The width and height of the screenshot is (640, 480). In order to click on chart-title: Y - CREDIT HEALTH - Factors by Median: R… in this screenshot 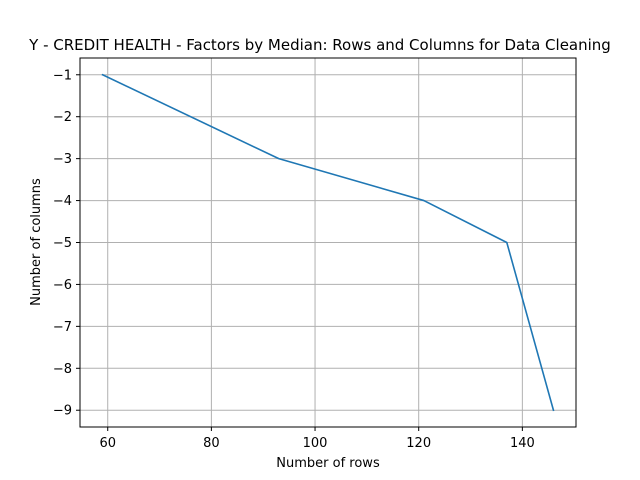, I will do `click(319, 45)`.